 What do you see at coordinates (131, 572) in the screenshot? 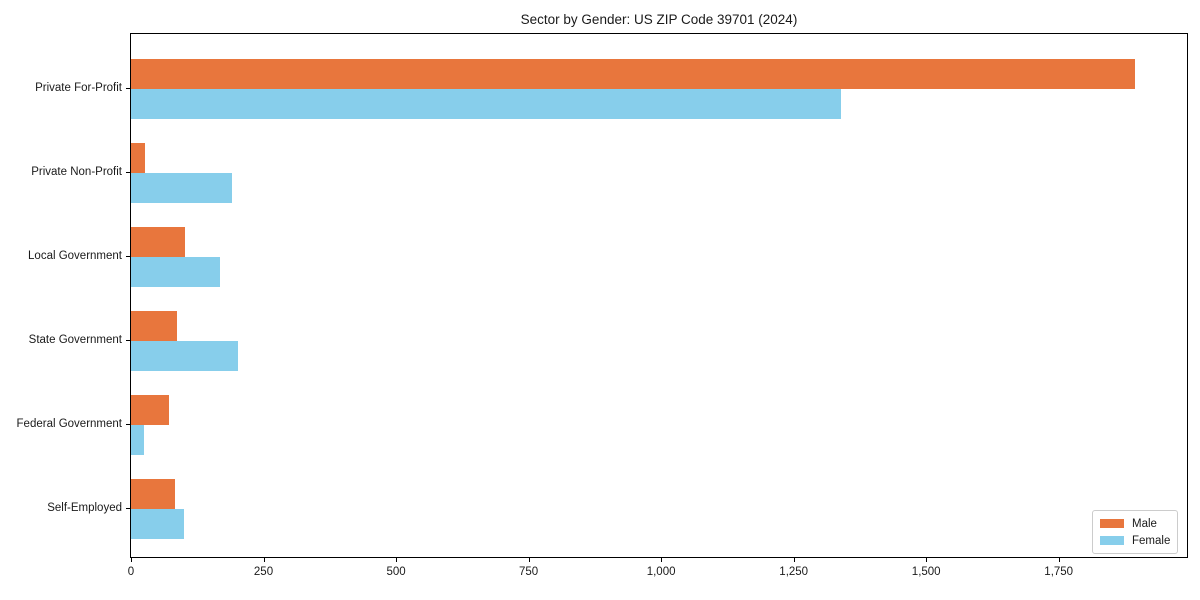
I see `xtick-label: 0` at bounding box center [131, 572].